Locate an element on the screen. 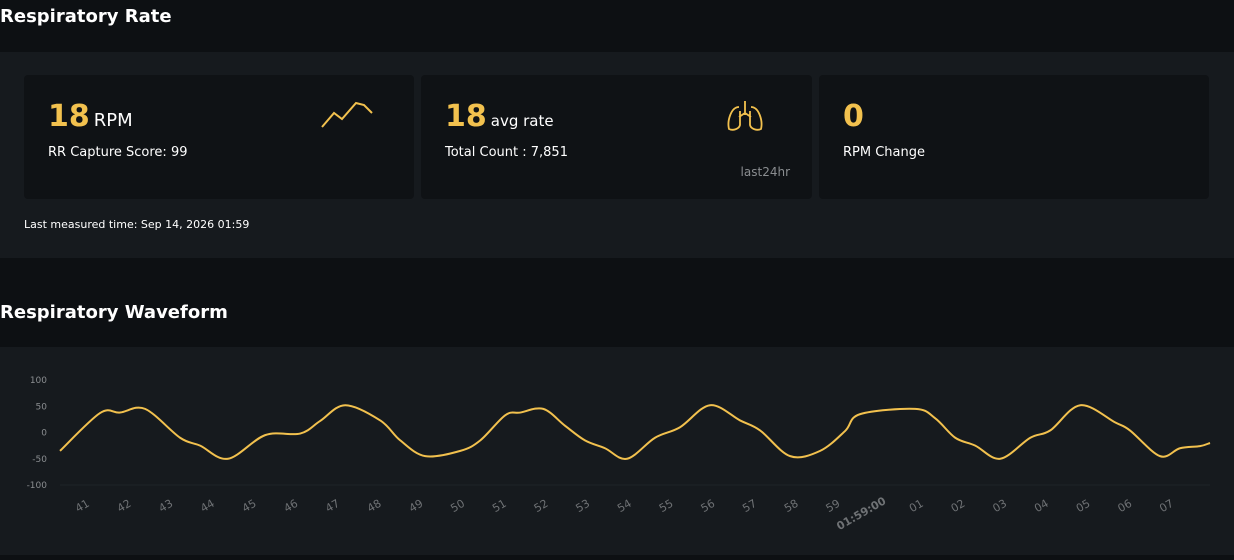 Image resolution: width=1234 pixels, height=560 pixels. card-value: 18 RPM is located at coordinates (90, 116).